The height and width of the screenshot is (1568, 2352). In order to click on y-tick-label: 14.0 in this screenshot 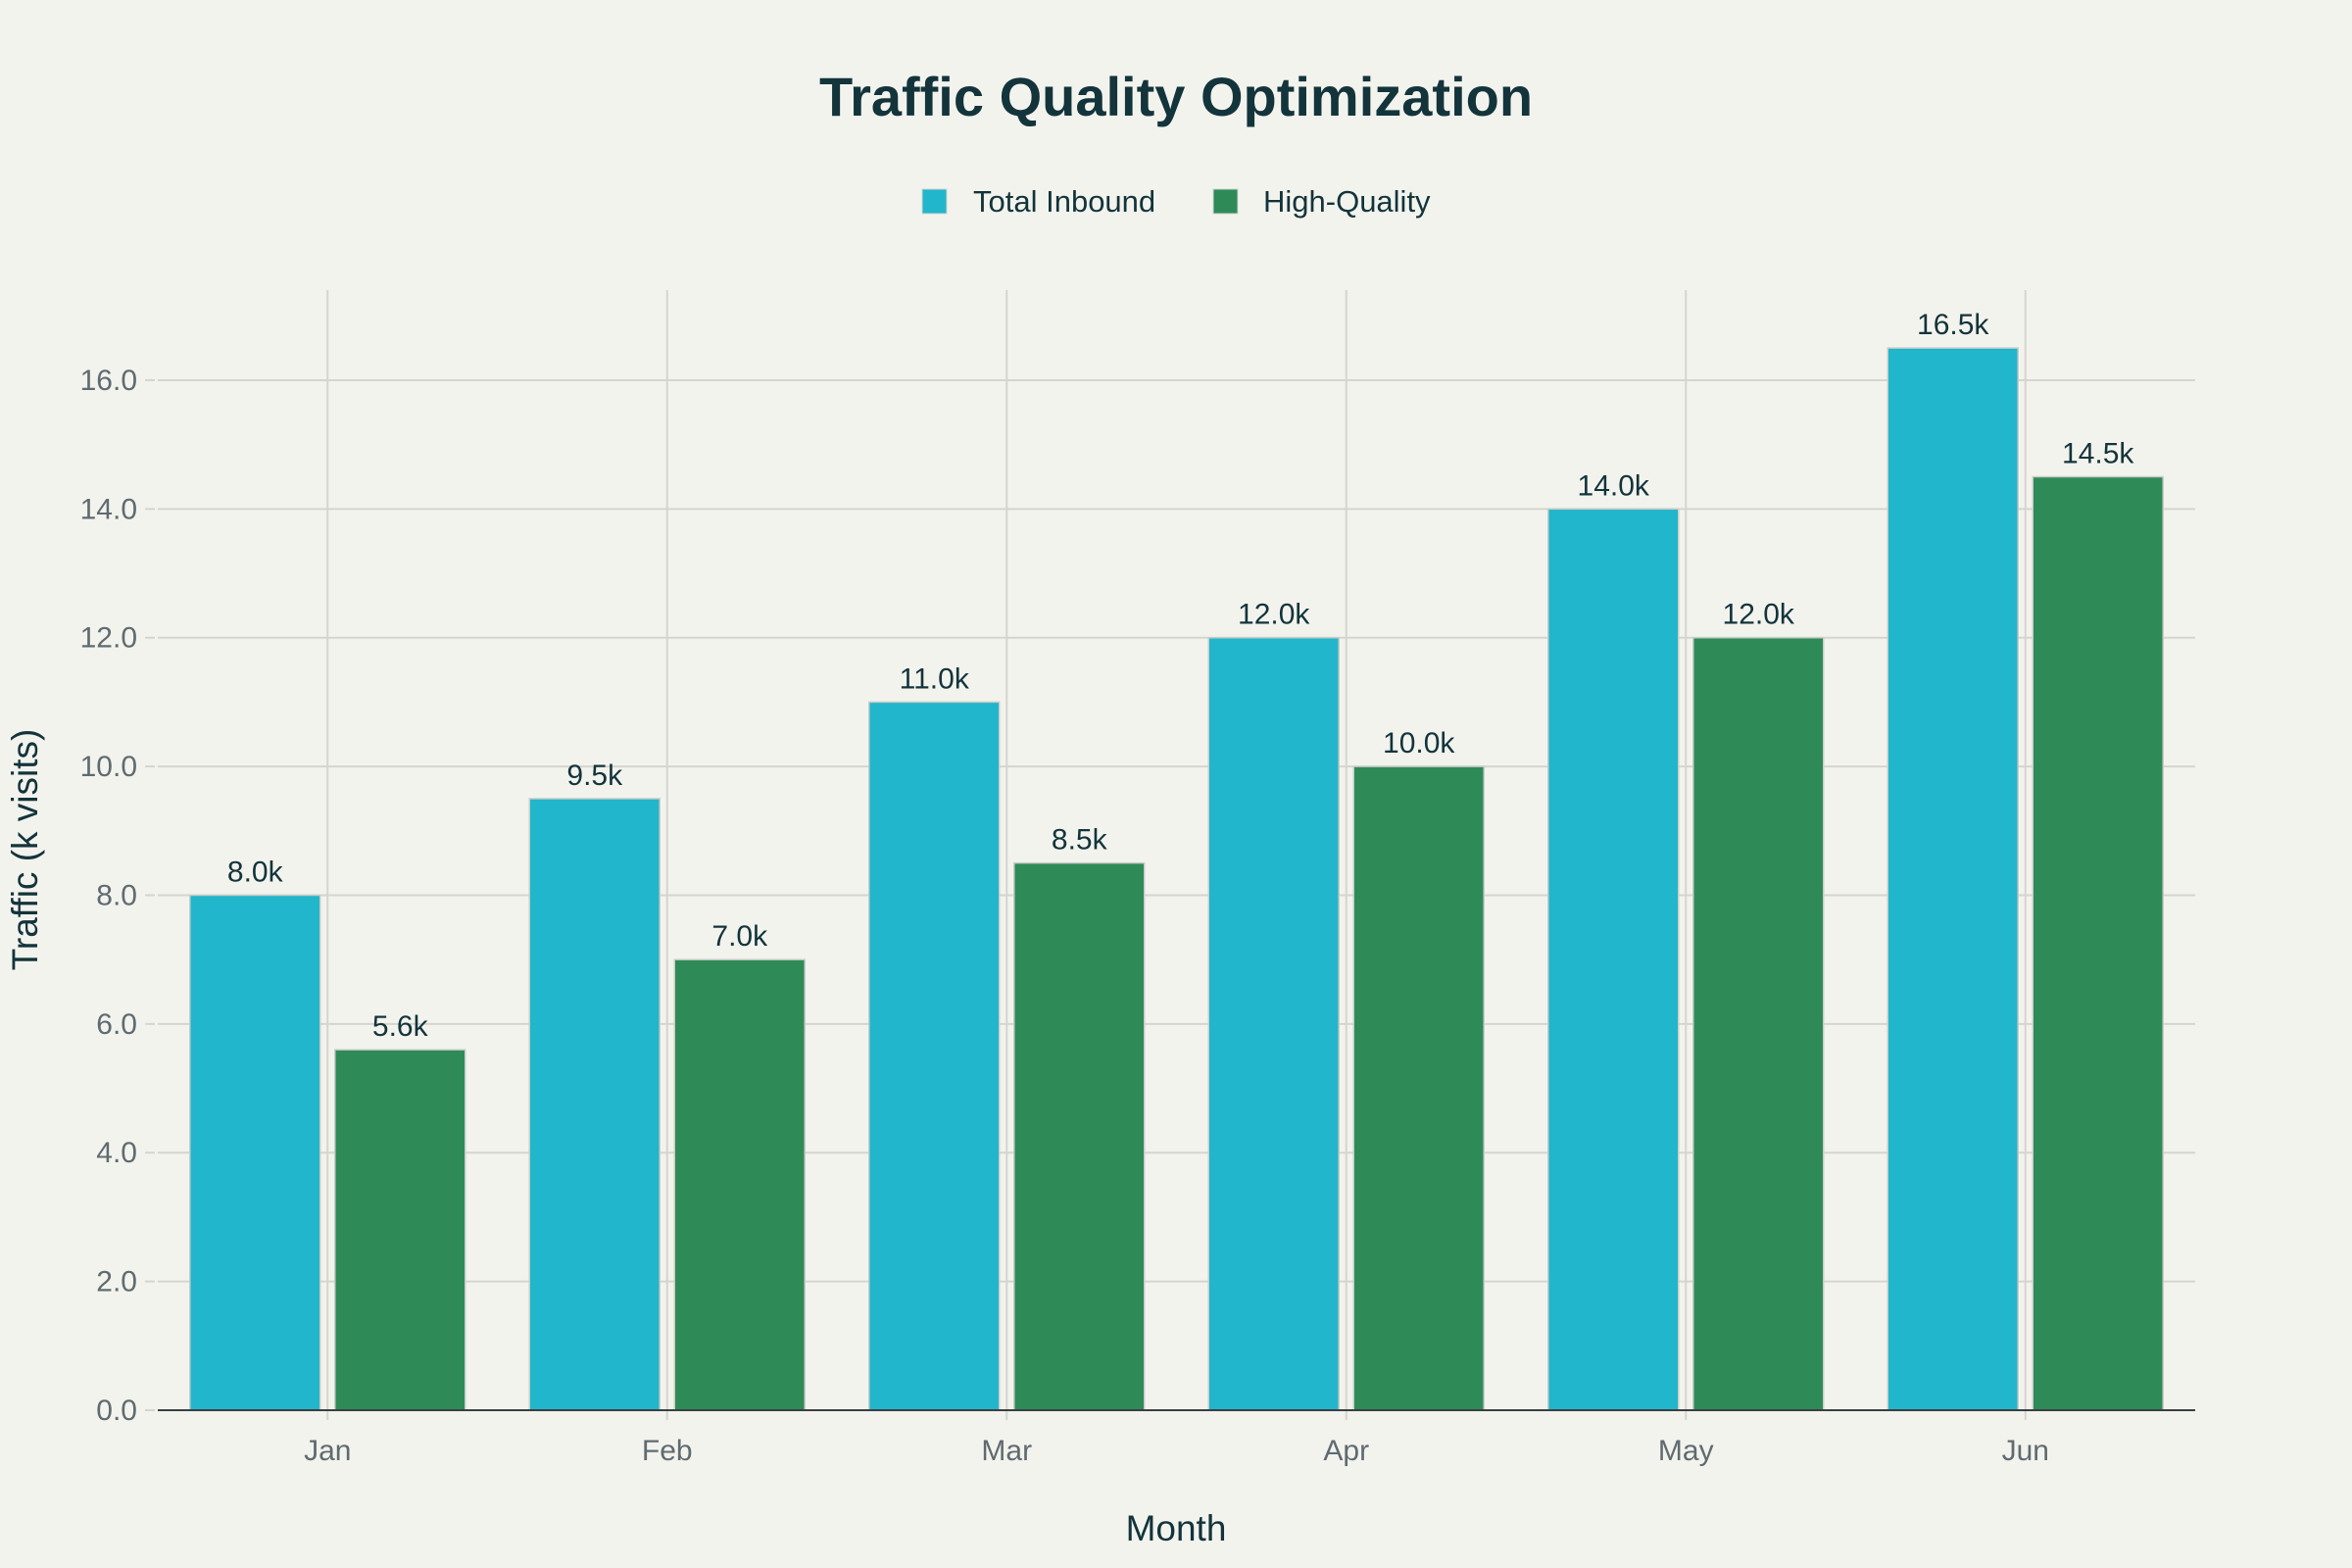, I will do `click(108, 509)`.